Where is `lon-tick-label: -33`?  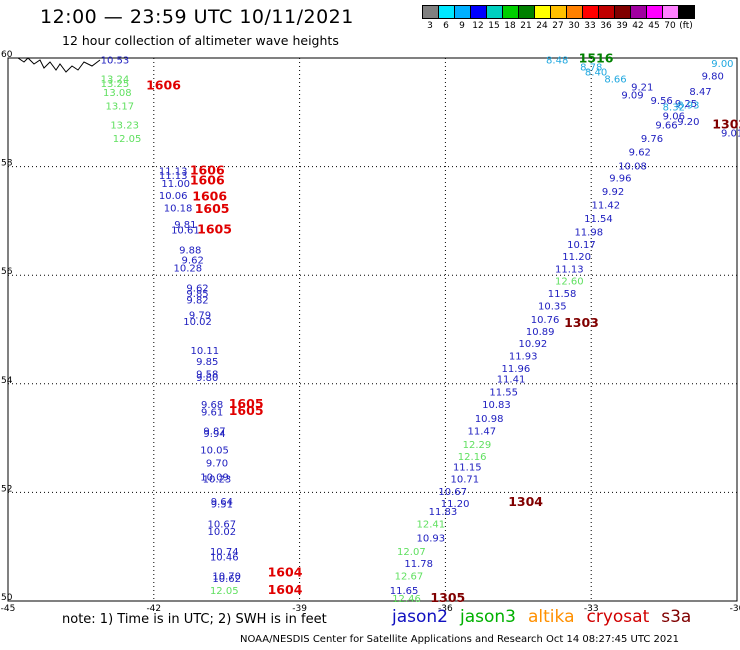
lon-tick-label: -33 is located at coordinates (591, 609).